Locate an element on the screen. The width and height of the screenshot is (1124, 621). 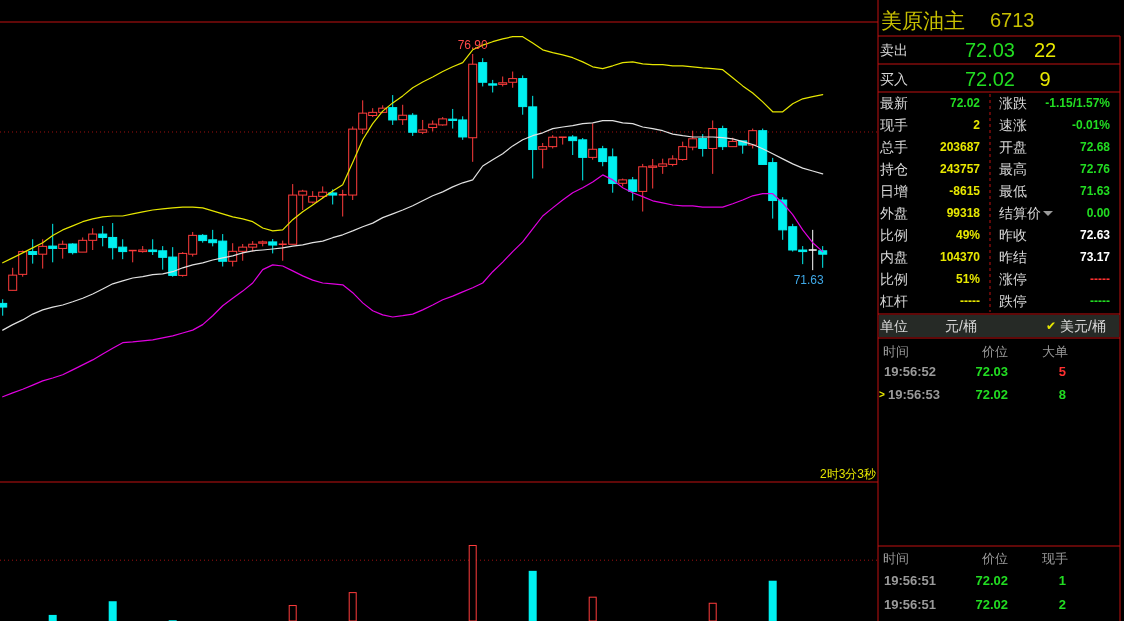
text: 243757 is located at coordinates (960, 169).